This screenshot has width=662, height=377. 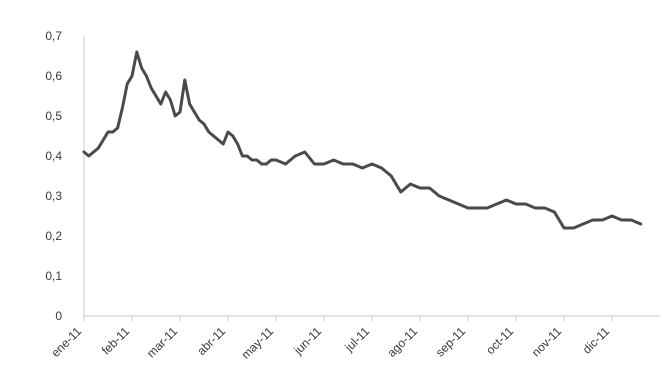 What do you see at coordinates (499, 340) in the screenshot?
I see `x-tick-label: oct-11` at bounding box center [499, 340].